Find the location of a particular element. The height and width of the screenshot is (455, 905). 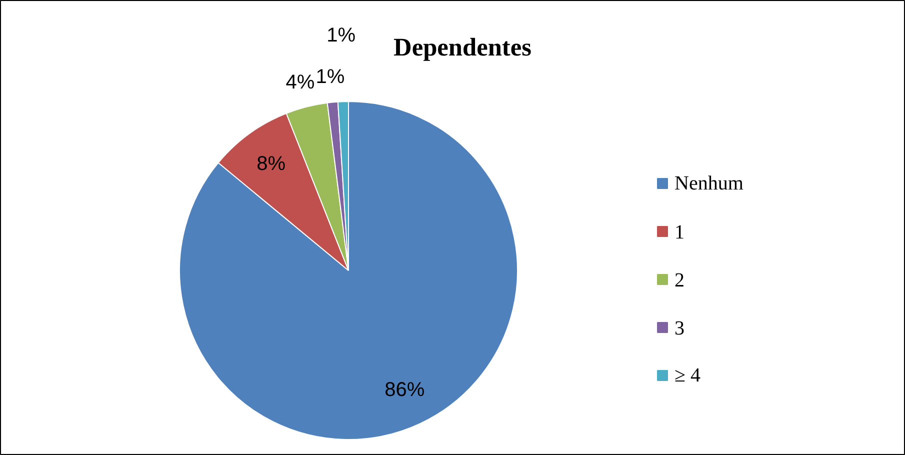

legend-label: 1 is located at coordinates (679, 233).